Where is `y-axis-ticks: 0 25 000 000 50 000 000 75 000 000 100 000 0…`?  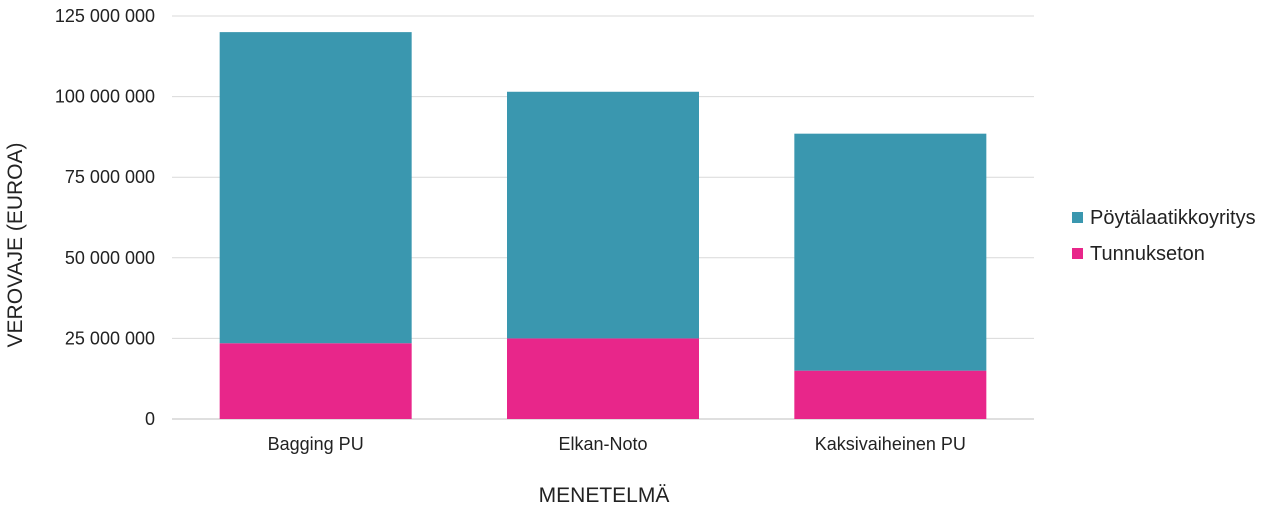
y-axis-ticks: 0 25 000 000 50 000 000 75 000 000 100 000 0… is located at coordinates (105, 217).